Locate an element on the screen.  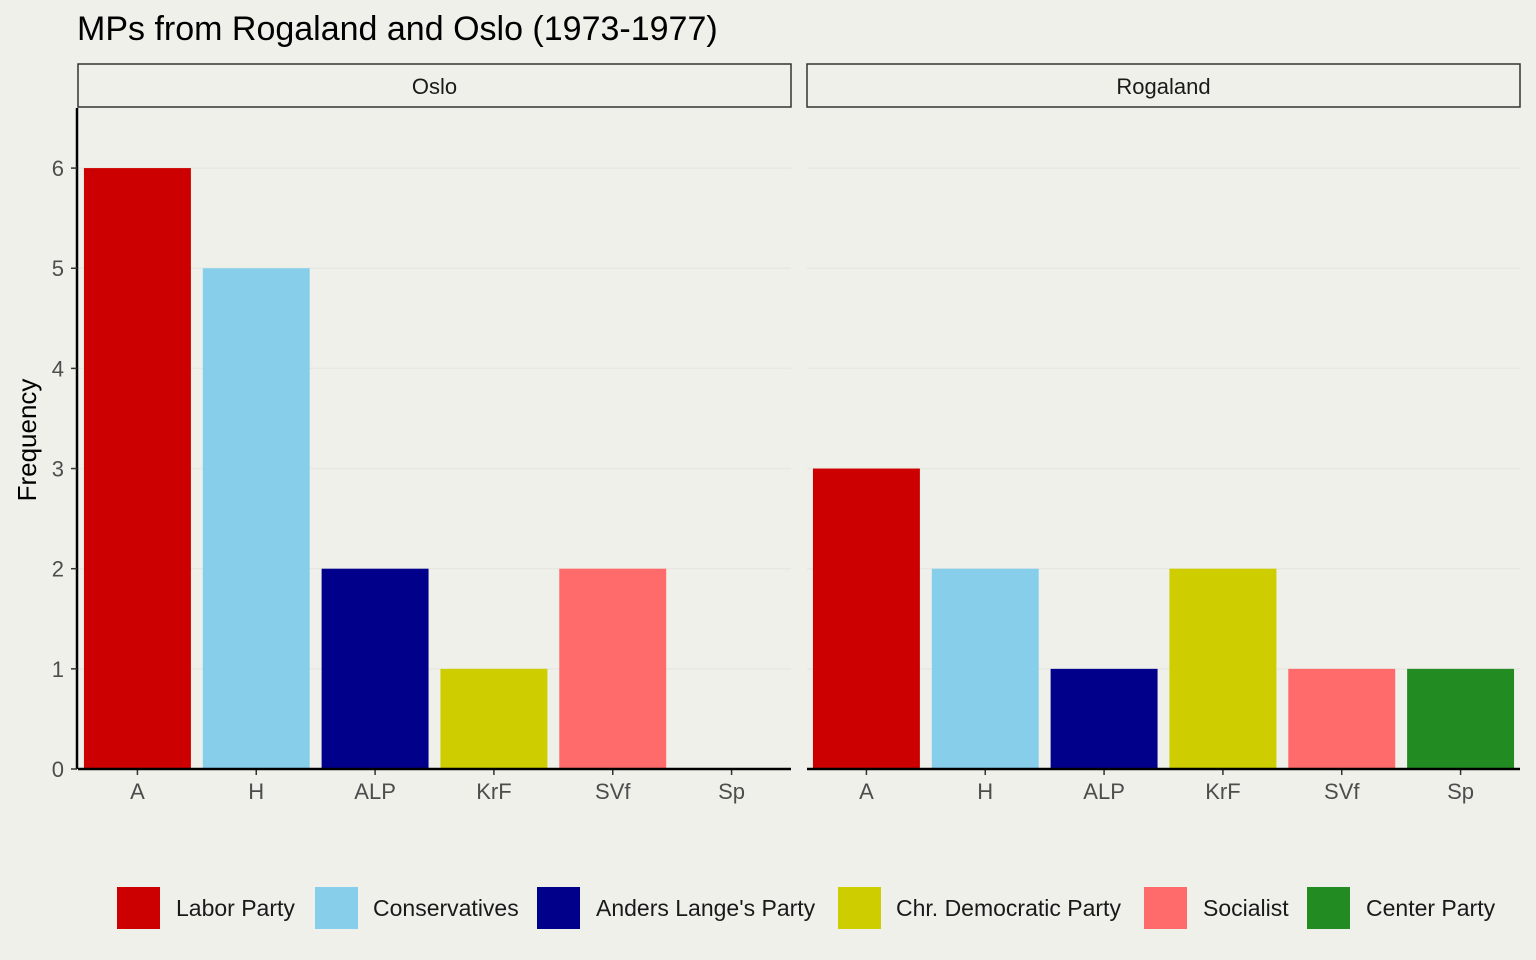
bar-rogaland-krf is located at coordinates (1223, 668).